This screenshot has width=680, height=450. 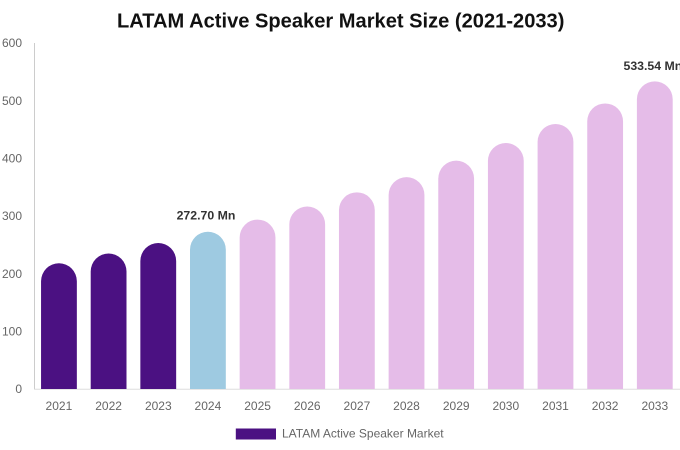 I want to click on svg-text: 2031, so click(x=555, y=406).